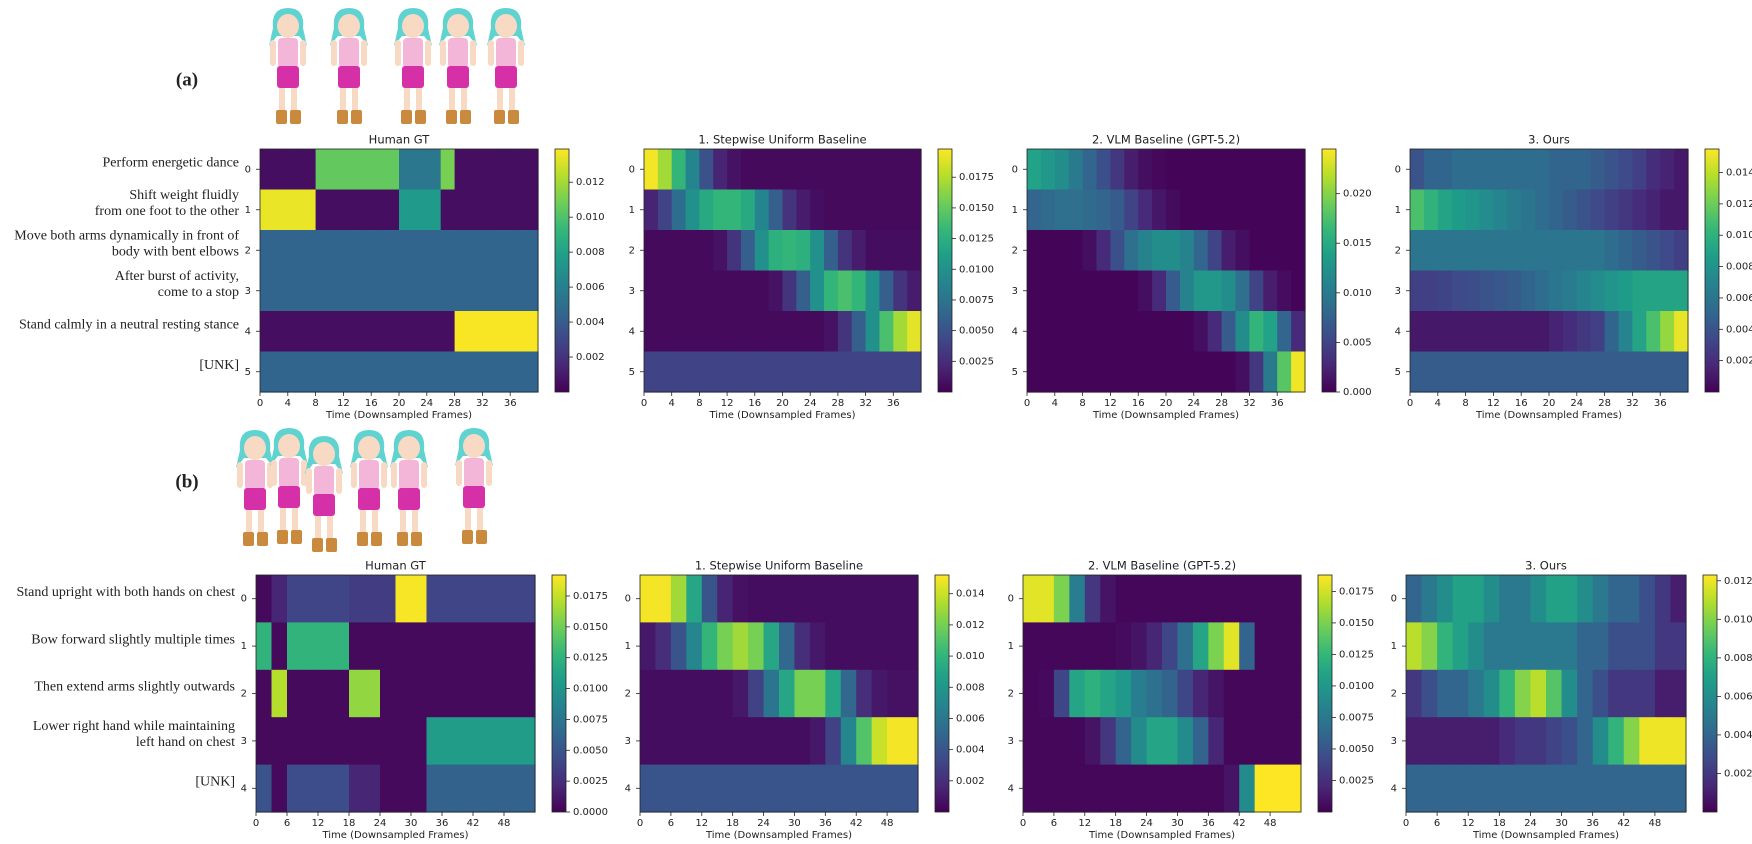 The height and width of the screenshot is (844, 1752). I want to click on x-tick-label: 42, so click(1239, 823).